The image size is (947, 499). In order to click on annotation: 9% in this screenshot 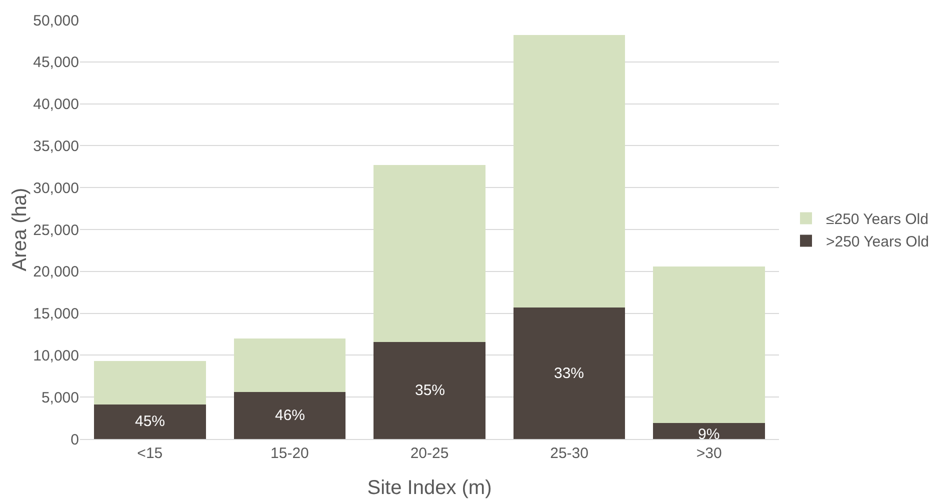, I will do `click(709, 434)`.